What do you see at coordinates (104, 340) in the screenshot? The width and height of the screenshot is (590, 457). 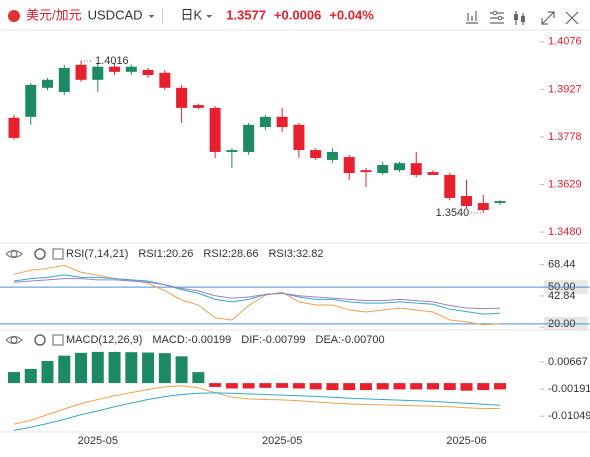 I see `indicator-title: MACD(12,26,9)` at bounding box center [104, 340].